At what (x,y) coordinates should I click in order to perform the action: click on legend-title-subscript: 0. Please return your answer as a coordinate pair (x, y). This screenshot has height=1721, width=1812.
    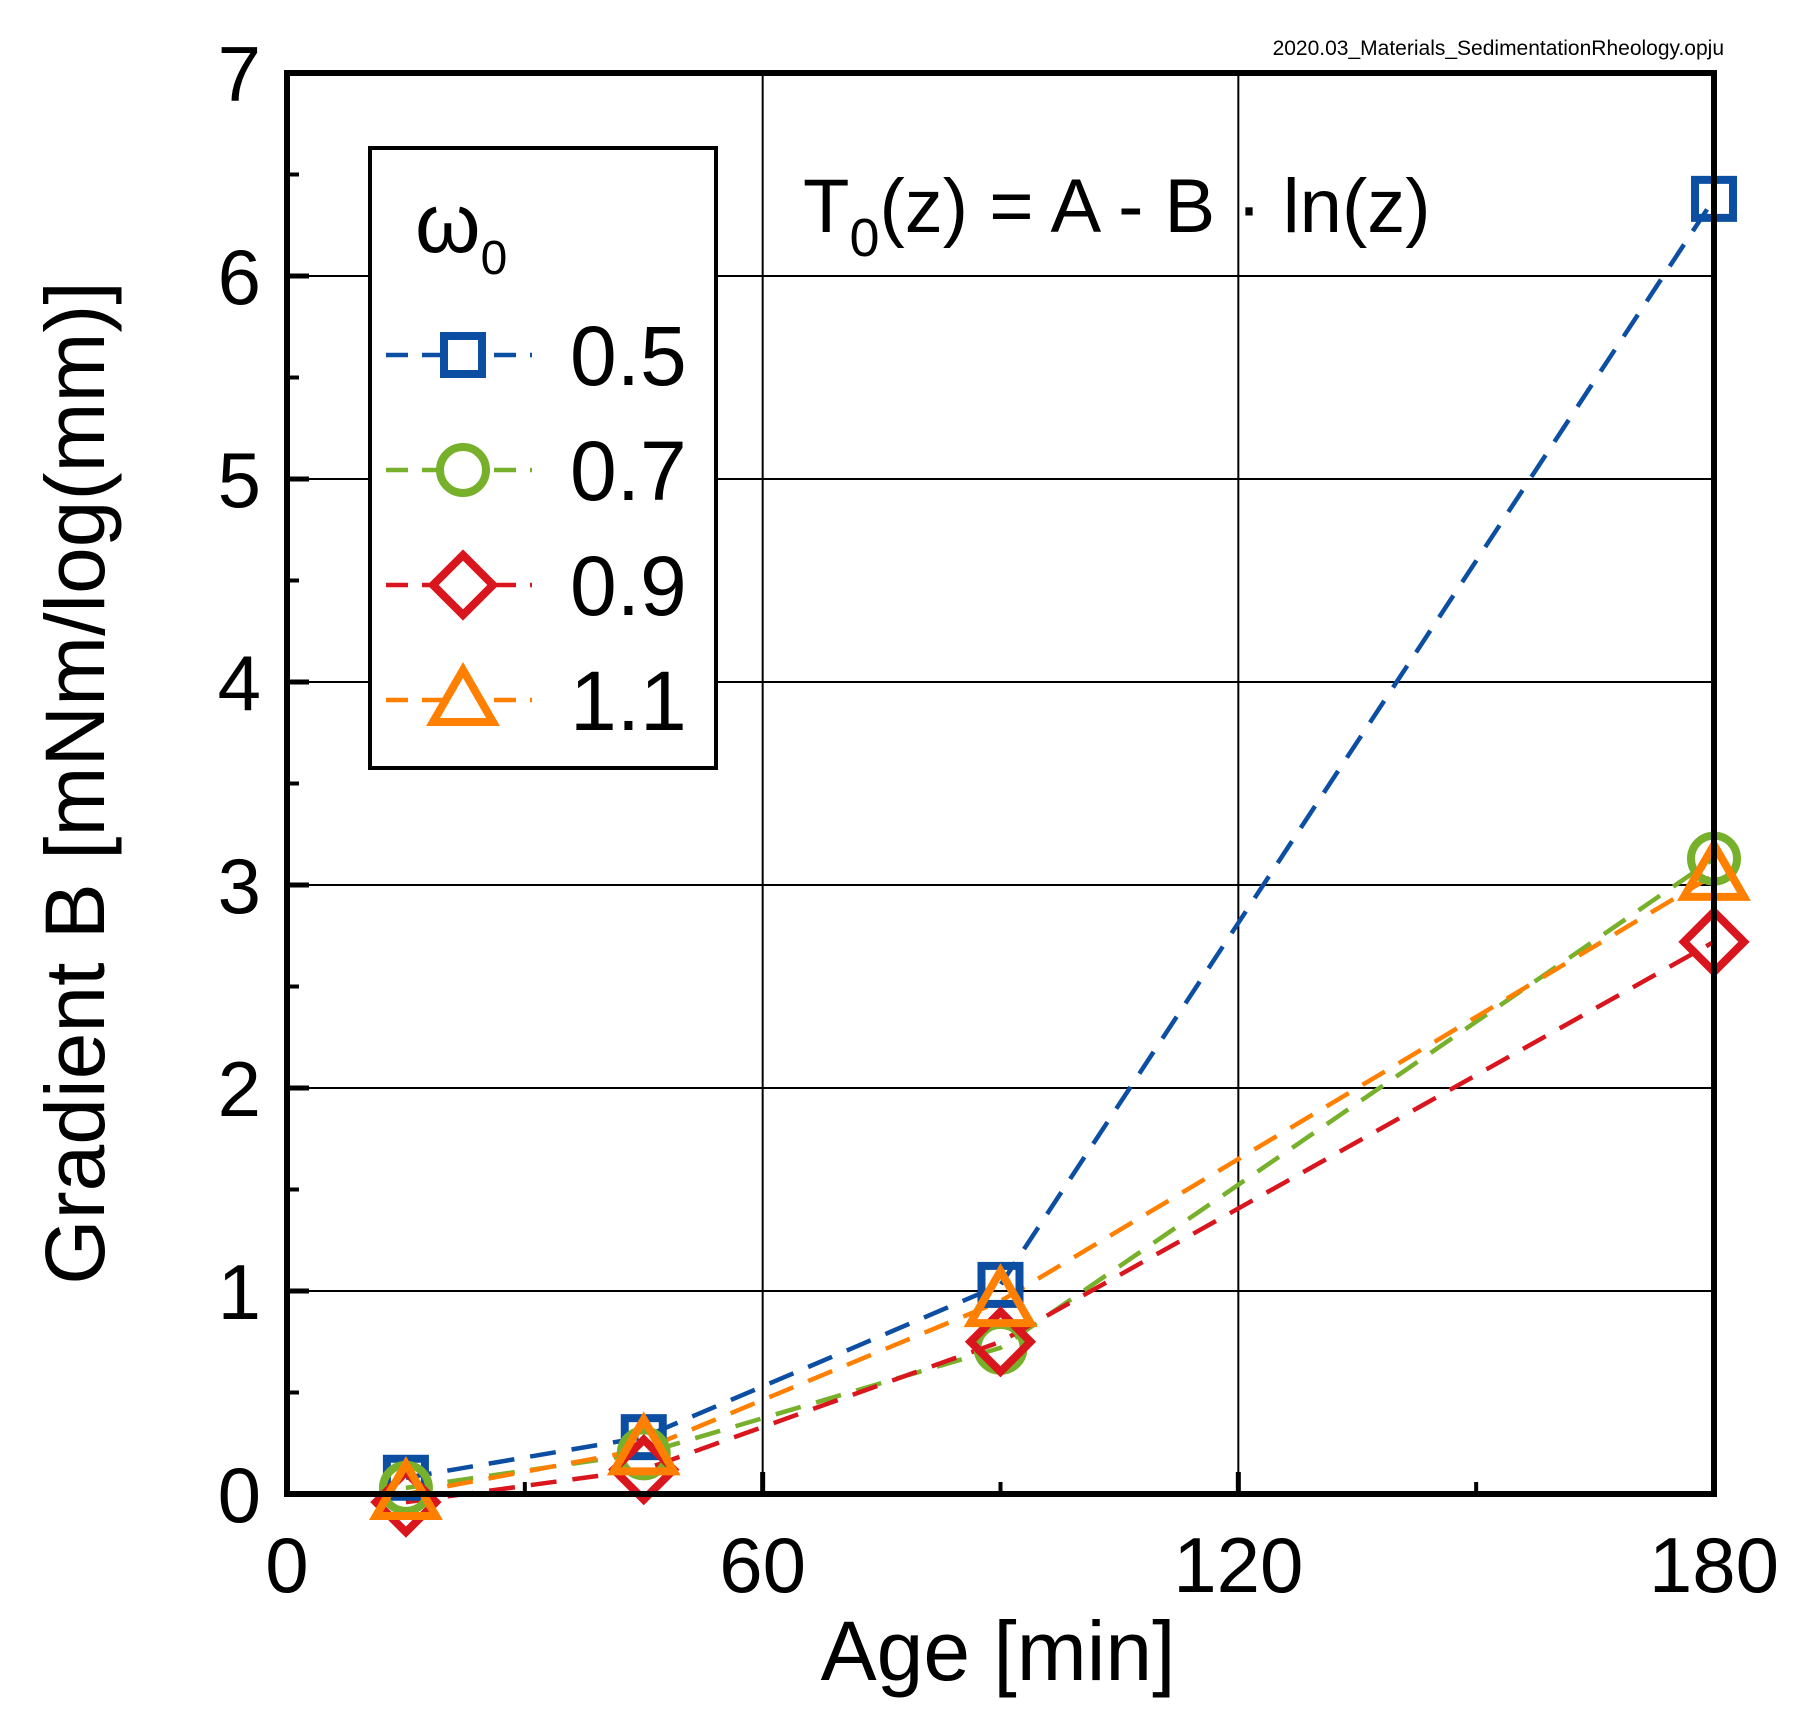
    Looking at the image, I should click on (494, 258).